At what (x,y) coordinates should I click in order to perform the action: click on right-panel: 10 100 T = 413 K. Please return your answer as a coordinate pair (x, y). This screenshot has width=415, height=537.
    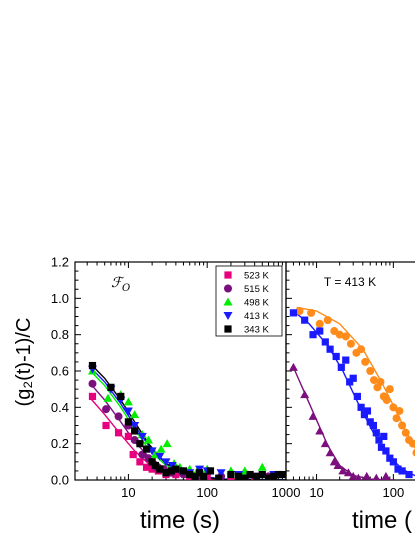
    Looking at the image, I should click on (350, 380).